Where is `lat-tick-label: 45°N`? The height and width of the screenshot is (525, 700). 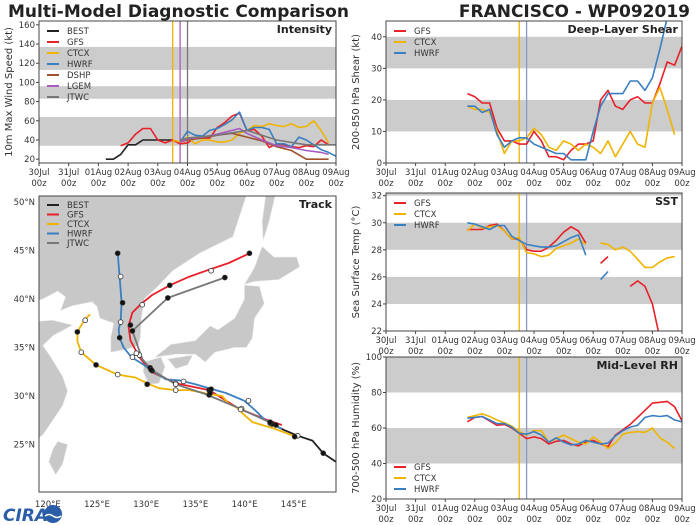
lat-tick-label: 45°N is located at coordinates (24, 251).